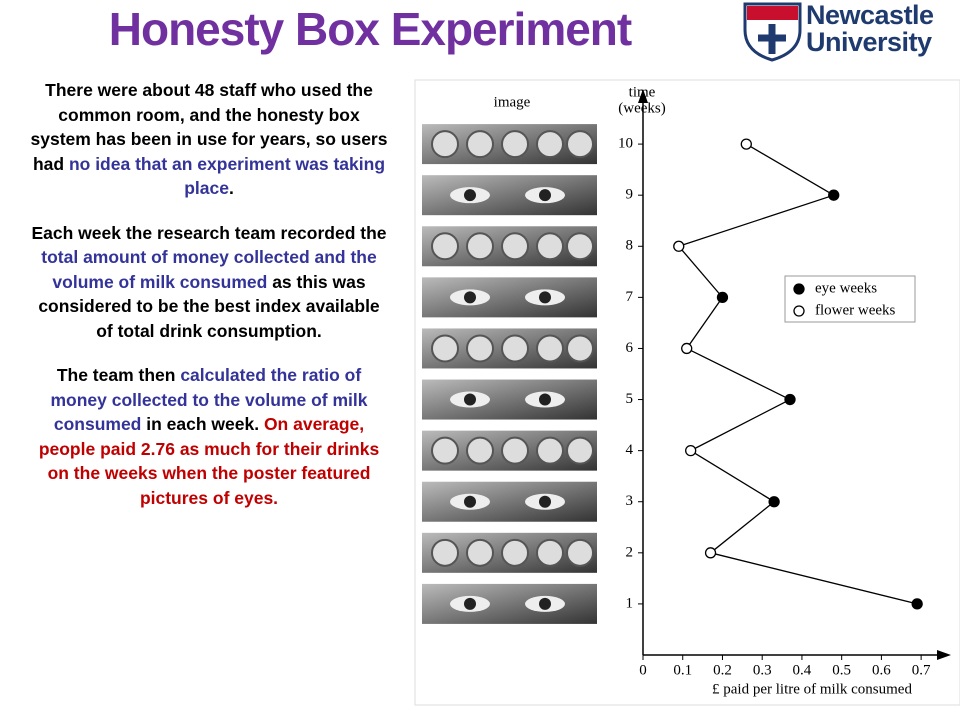 The width and height of the screenshot is (960, 720). What do you see at coordinates (512, 102) in the screenshot?
I see `image-label: image` at bounding box center [512, 102].